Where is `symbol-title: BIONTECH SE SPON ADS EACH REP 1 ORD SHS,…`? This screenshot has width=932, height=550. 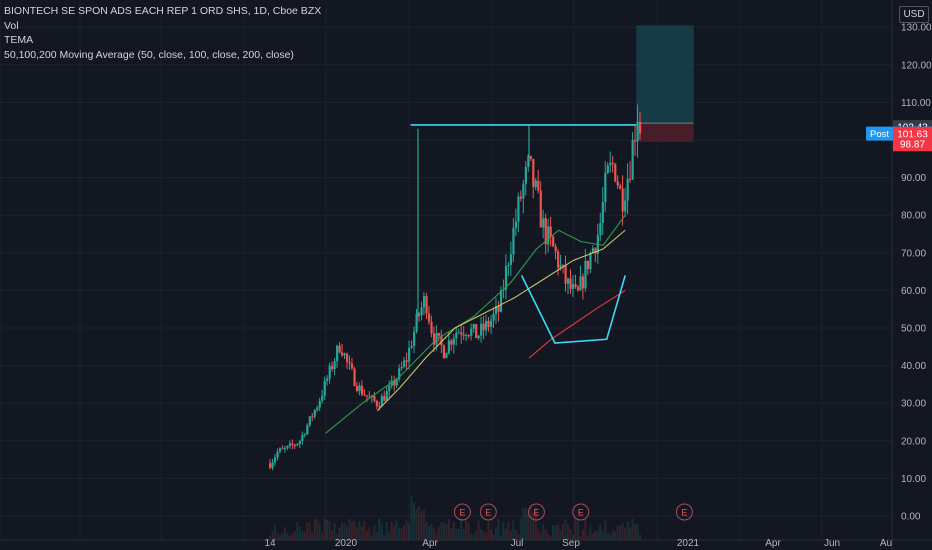 symbol-title: BIONTECH SE SPON ADS EACH REP 1 ORD SHS,… is located at coordinates (163, 11).